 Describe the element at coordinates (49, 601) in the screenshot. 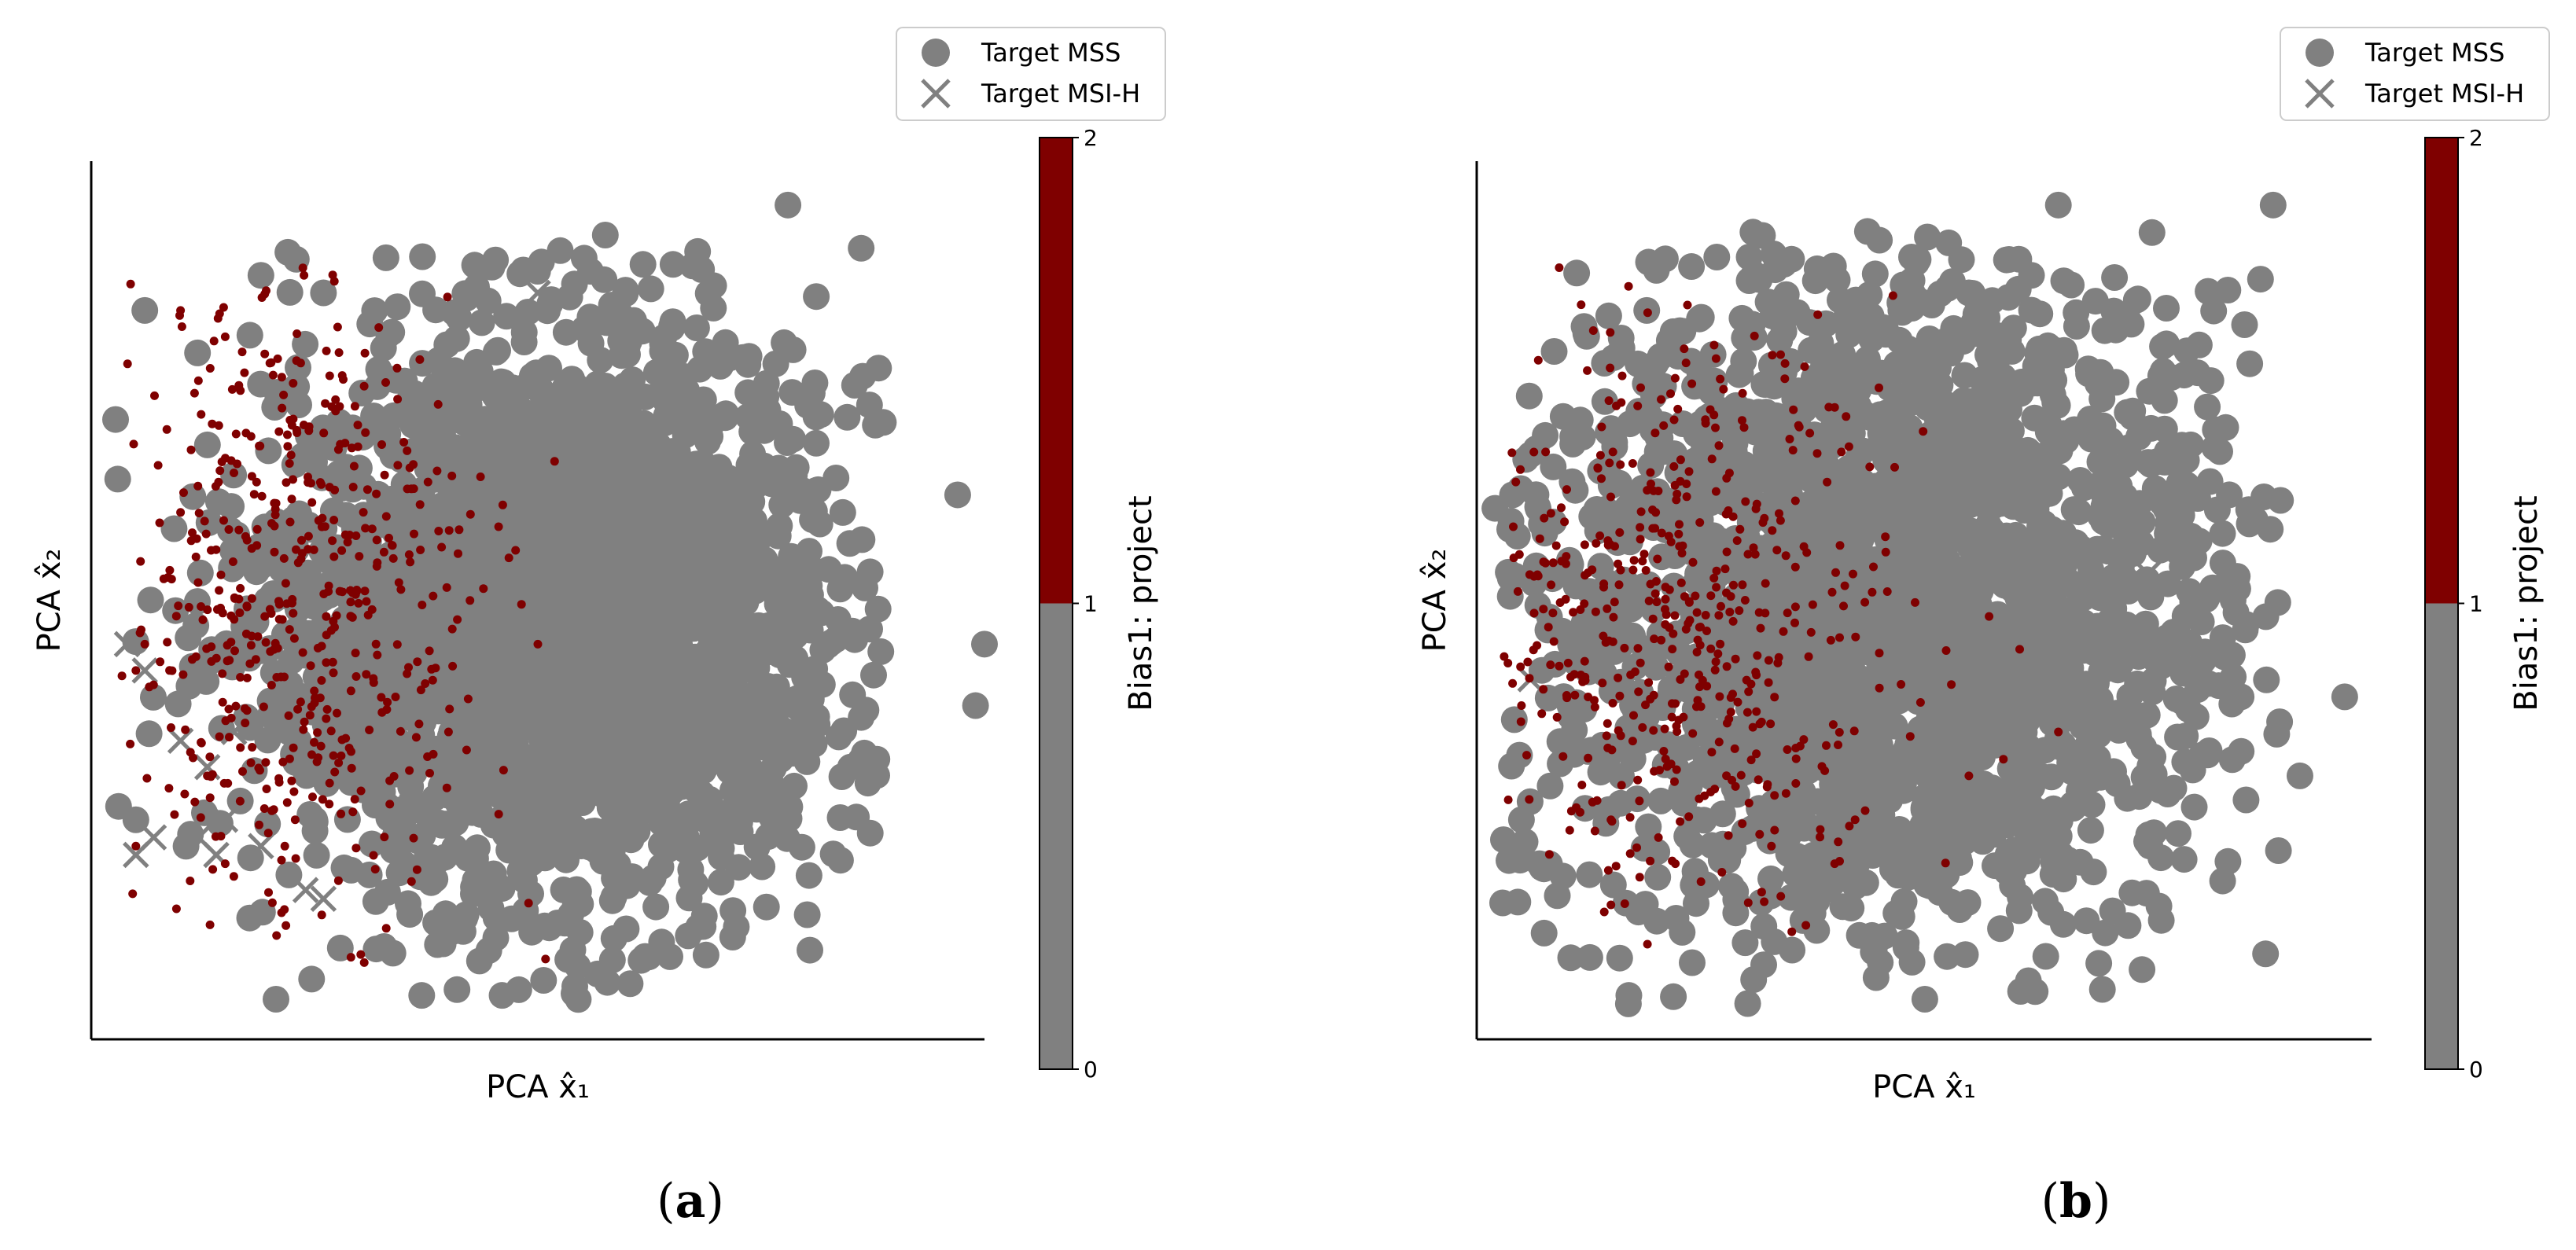

I see `y-axis-label: PCA x̂₂` at that location.